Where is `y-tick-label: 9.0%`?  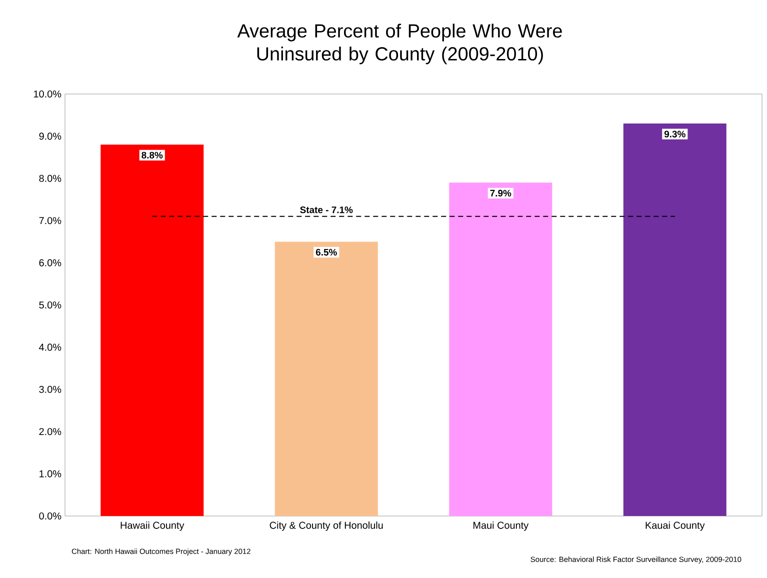 y-tick-label: 9.0% is located at coordinates (50, 136).